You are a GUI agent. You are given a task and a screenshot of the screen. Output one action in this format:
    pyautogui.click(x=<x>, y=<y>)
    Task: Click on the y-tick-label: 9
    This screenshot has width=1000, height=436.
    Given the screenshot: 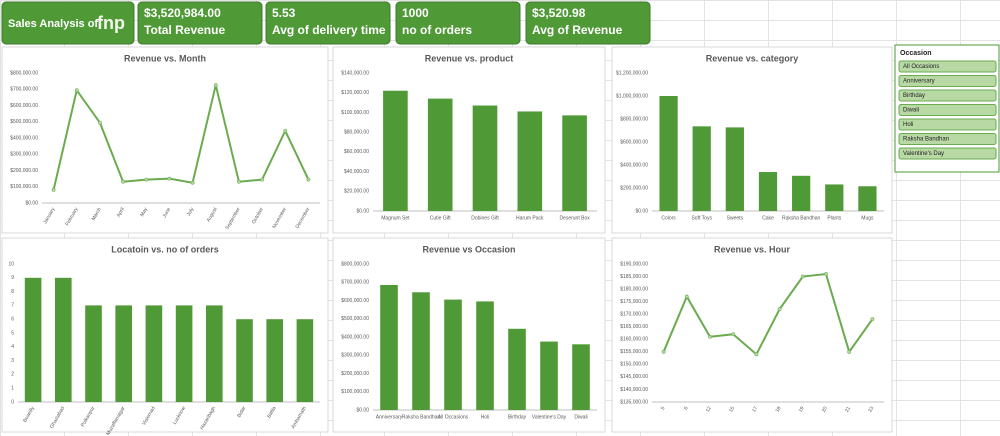 What is the action you would take?
    pyautogui.click(x=12, y=278)
    